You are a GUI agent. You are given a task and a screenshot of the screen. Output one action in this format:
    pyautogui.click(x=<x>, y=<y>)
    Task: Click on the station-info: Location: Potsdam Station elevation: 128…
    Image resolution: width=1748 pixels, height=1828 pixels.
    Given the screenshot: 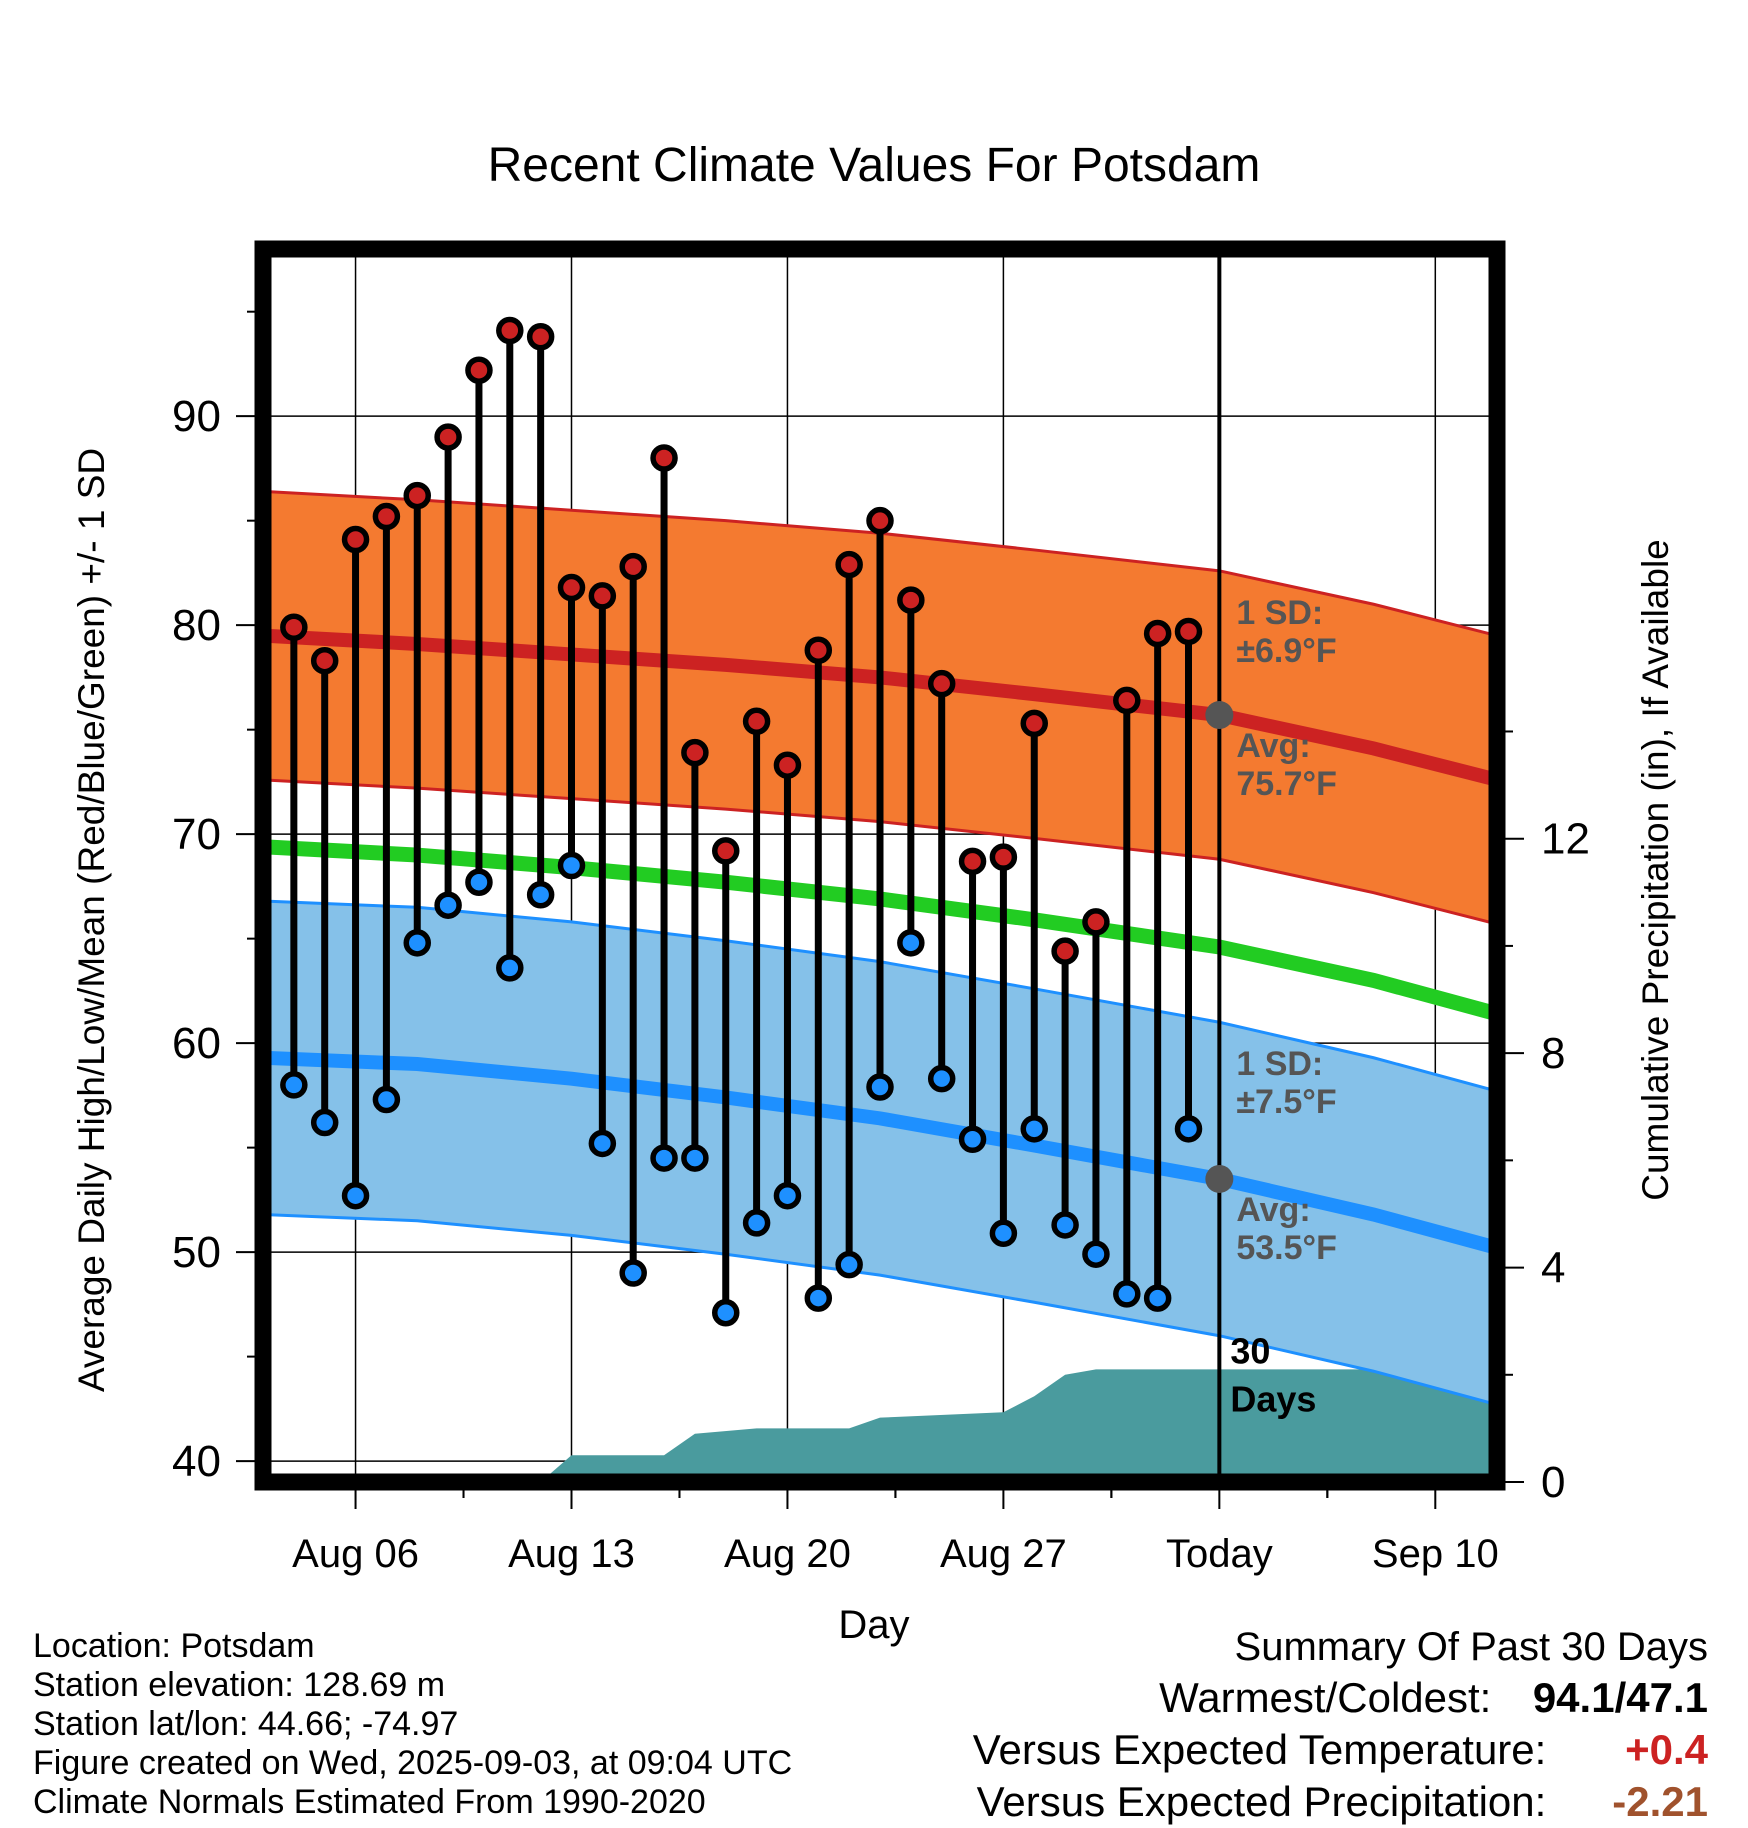 What is the action you would take?
    pyautogui.click(x=412, y=1724)
    